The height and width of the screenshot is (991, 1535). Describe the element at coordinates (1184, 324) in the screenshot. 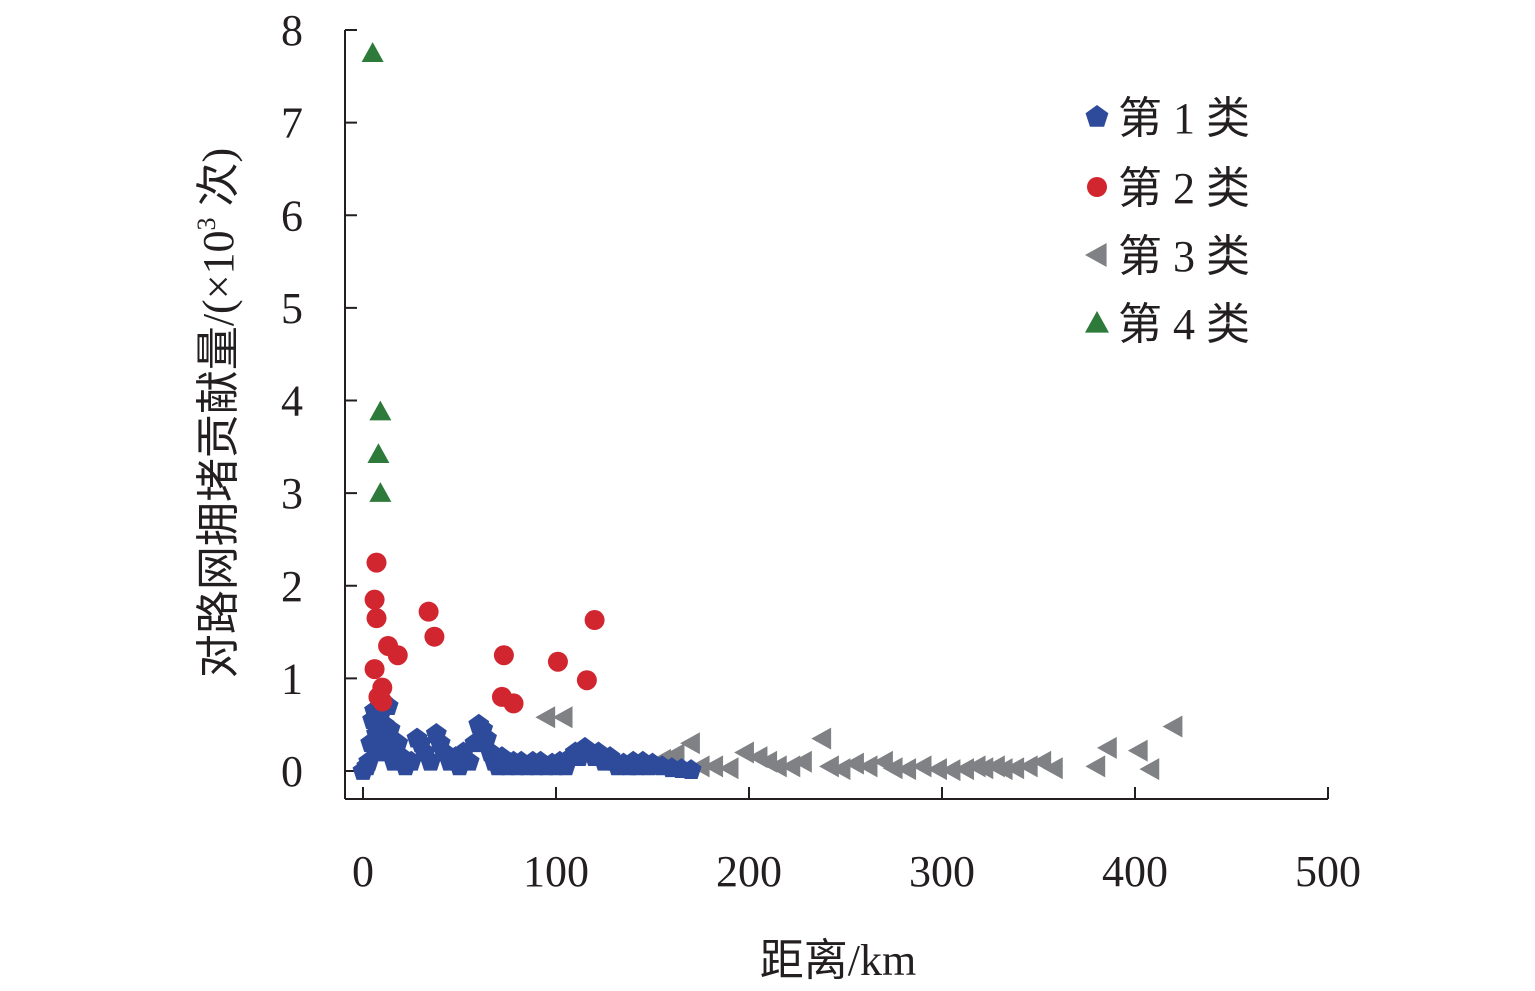

I see `legend-label: 第 4 类` at that location.